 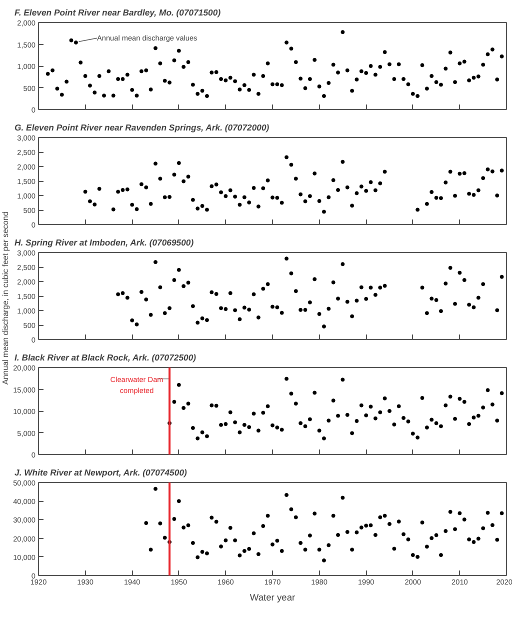 I want to click on chart-title: H. Spring River at Imboden, Ark. (07069500), so click(x=104, y=243).